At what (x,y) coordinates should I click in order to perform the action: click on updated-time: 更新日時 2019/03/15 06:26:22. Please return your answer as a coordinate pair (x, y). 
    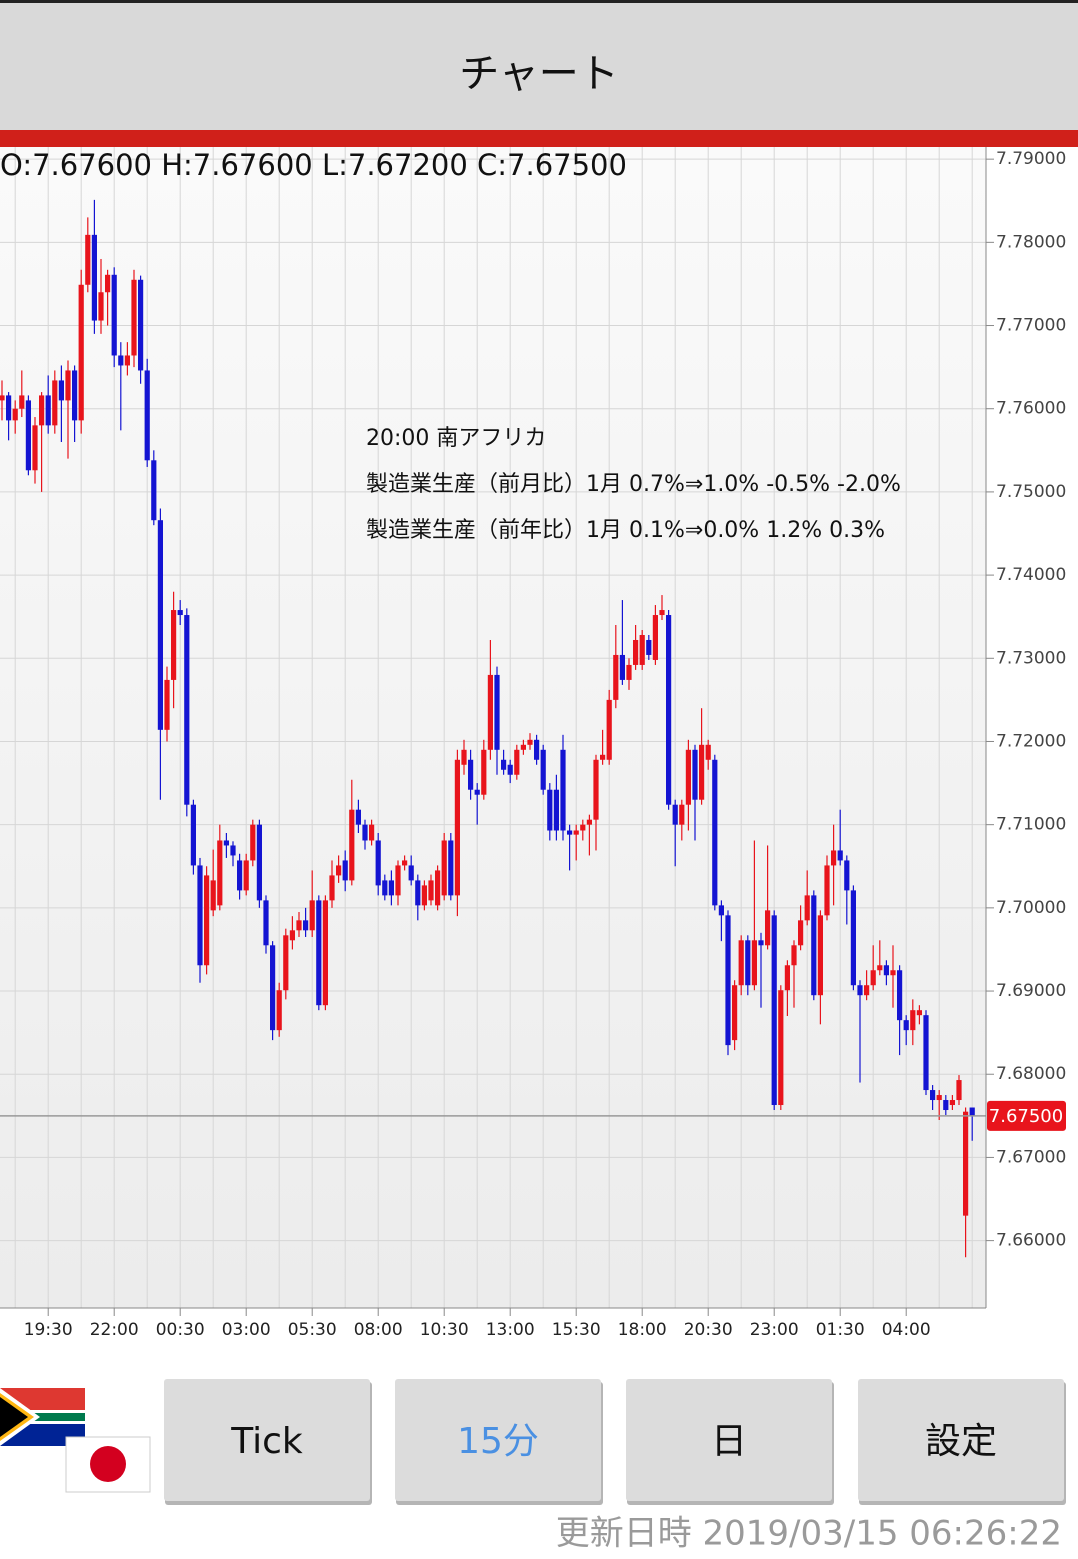
    Looking at the image, I should click on (809, 1534).